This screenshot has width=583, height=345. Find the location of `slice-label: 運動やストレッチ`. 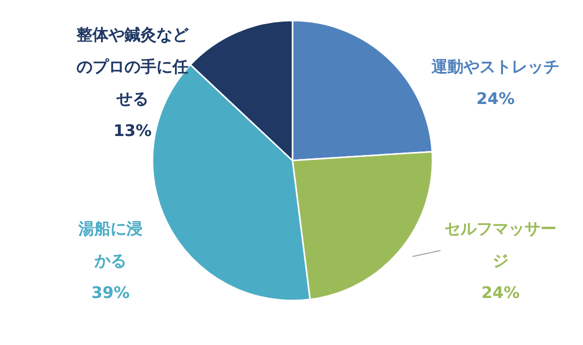

slice-label: 運動やストレッチ is located at coordinates (495, 66).